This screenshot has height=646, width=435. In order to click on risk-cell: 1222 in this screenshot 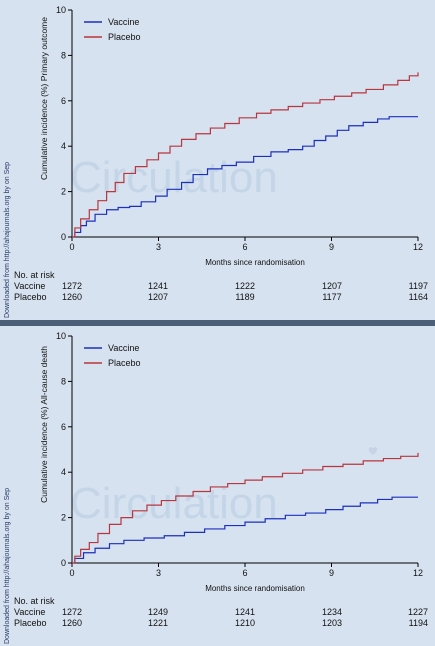, I will do `click(245, 286)`.